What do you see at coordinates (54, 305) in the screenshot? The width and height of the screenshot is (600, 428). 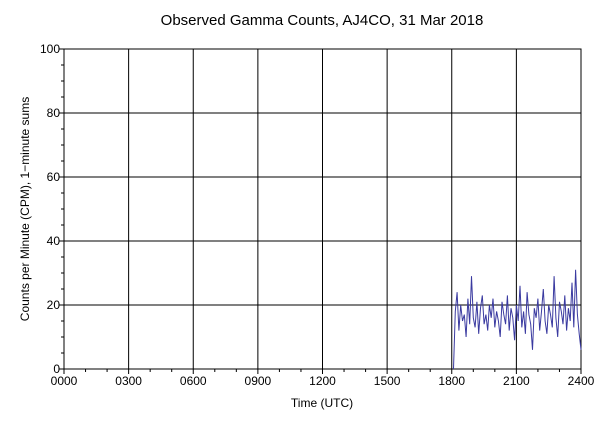 I see `y-tick-label: 20` at bounding box center [54, 305].